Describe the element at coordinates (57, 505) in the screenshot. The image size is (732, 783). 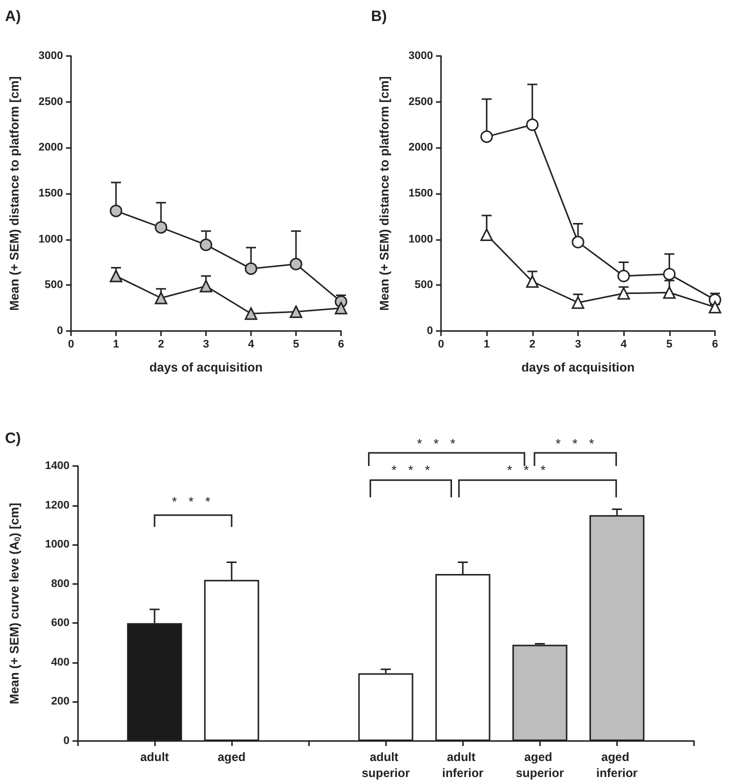
I see `y-tick-label: 1200` at that location.